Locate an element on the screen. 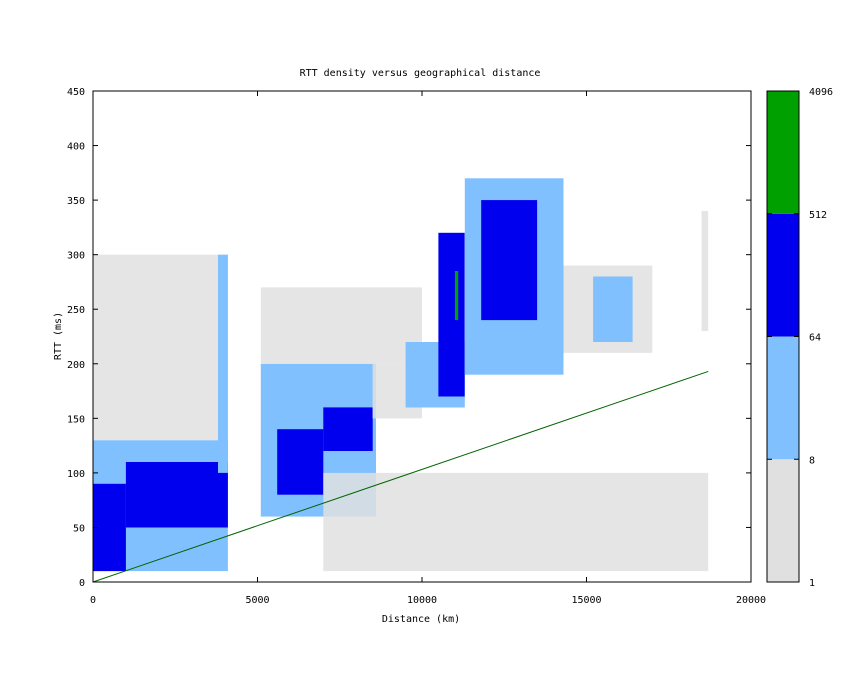  x-tick-label: 0 is located at coordinates (93, 600).